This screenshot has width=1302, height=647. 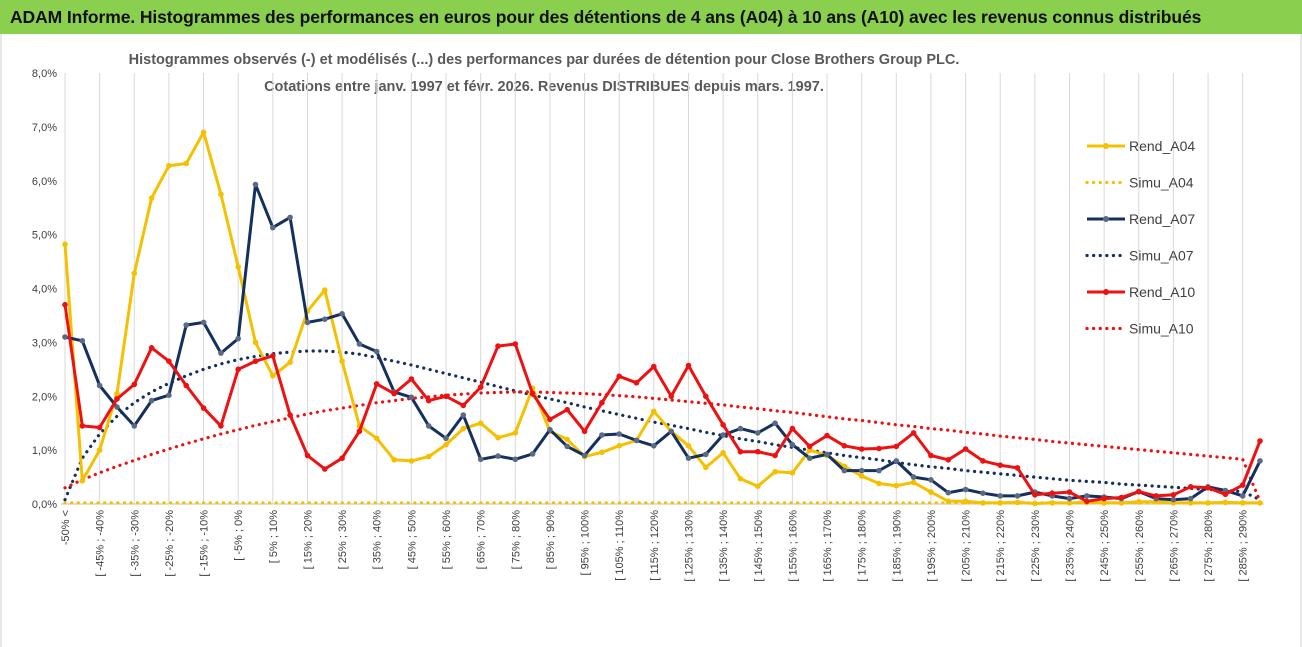 What do you see at coordinates (1161, 256) in the screenshot?
I see `legend-label: Simu_A07` at bounding box center [1161, 256].